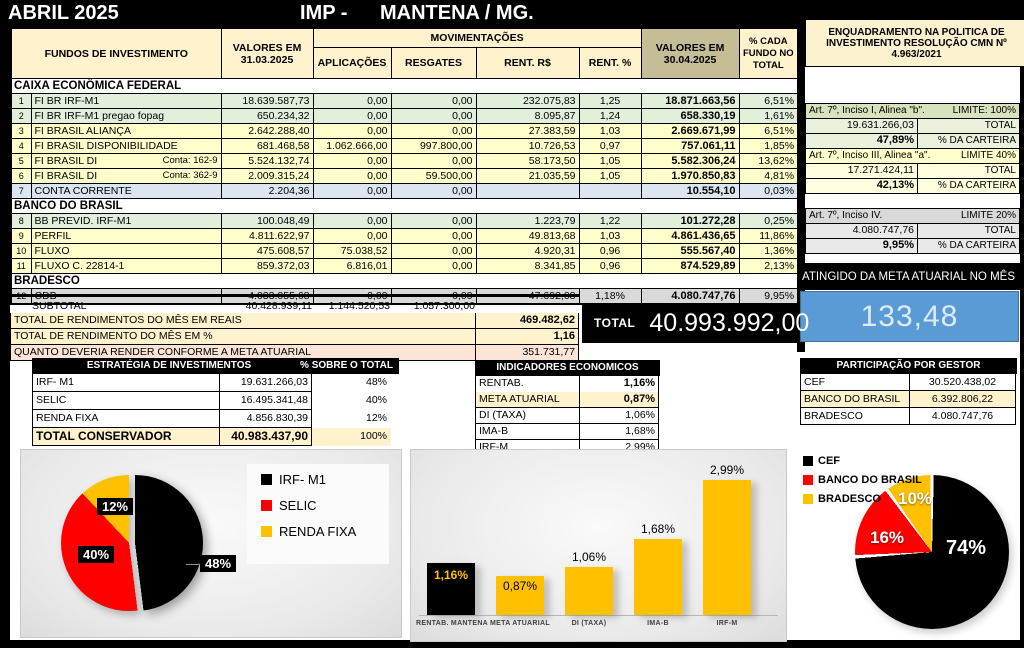 The height and width of the screenshot is (648, 1024). I want to click on gestor-name: BRADESCO, so click(855, 416).